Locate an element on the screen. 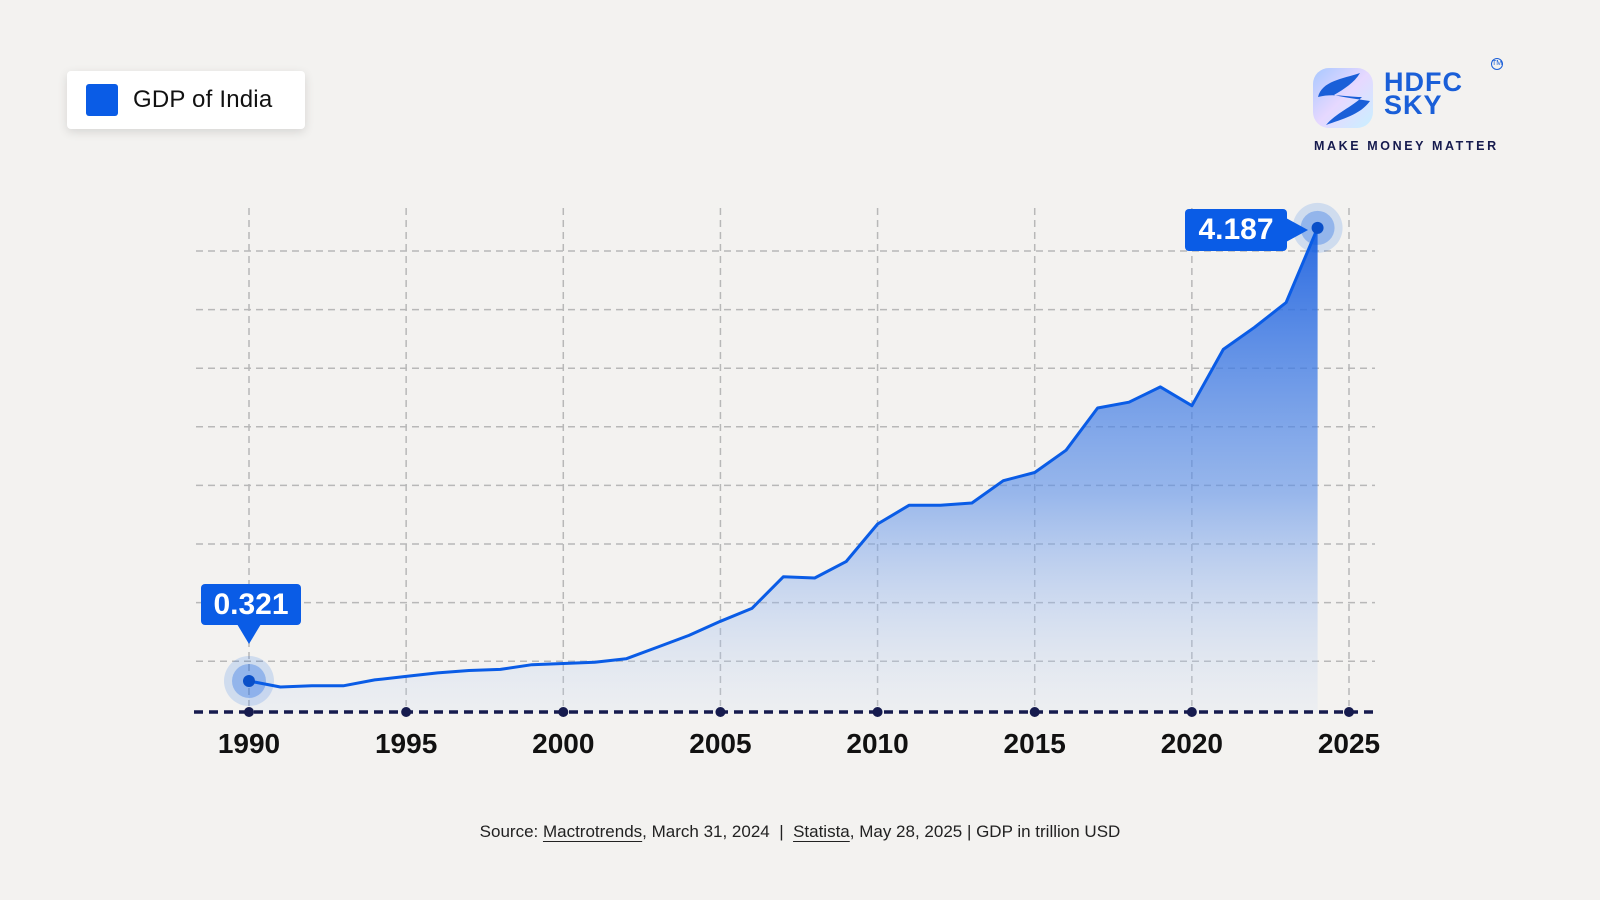  callout-start-label: 0.321 is located at coordinates (251, 604).